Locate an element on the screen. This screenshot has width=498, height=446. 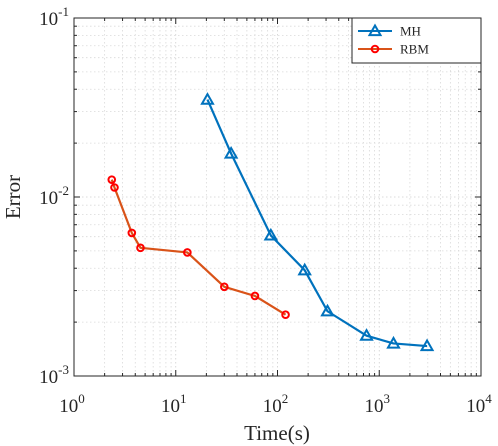
x-tick-labels: 10⁰ 10¹ 10² 10³ 10⁴ is located at coordinates (275, 404).